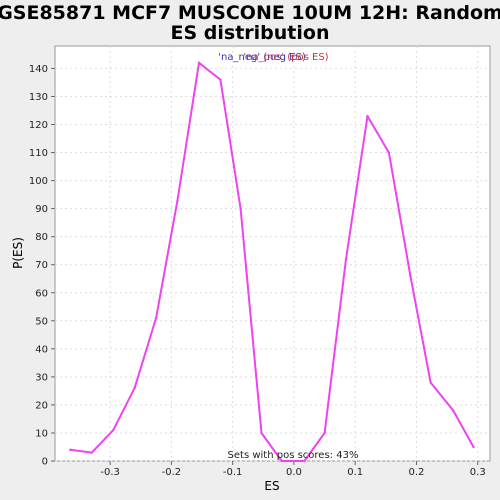 The width and height of the screenshot is (500, 500). Describe the element at coordinates (271, 486) in the screenshot. I see `x-axis-label: ES` at that location.